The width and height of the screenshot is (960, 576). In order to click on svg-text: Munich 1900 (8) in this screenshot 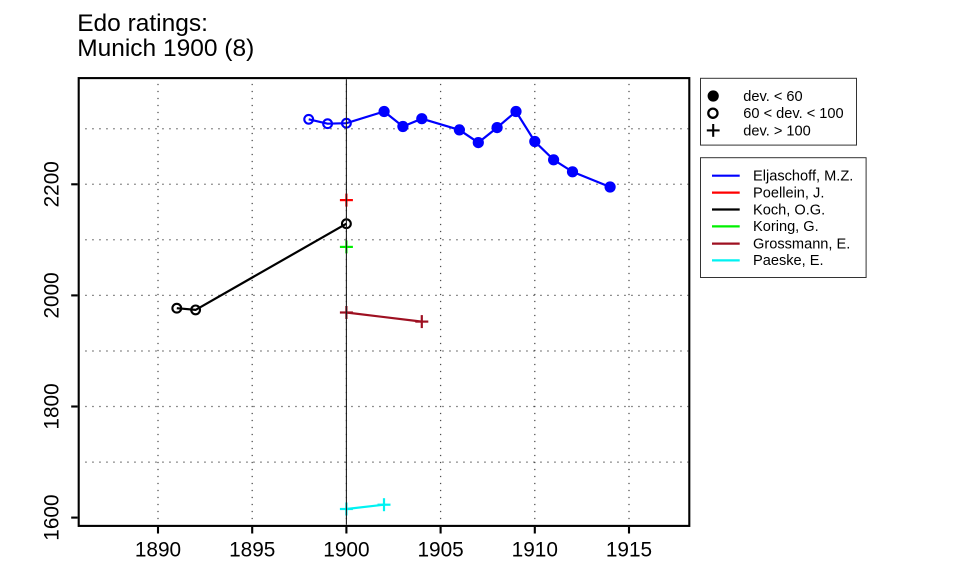, I will do `click(165, 48)`.